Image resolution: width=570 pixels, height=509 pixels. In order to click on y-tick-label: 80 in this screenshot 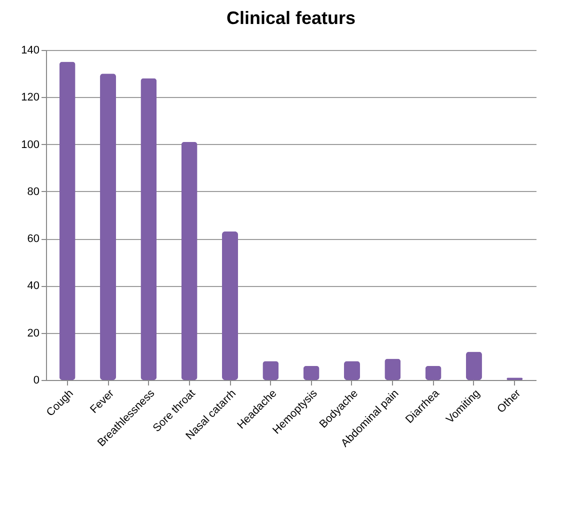, I will do `click(33, 192)`.